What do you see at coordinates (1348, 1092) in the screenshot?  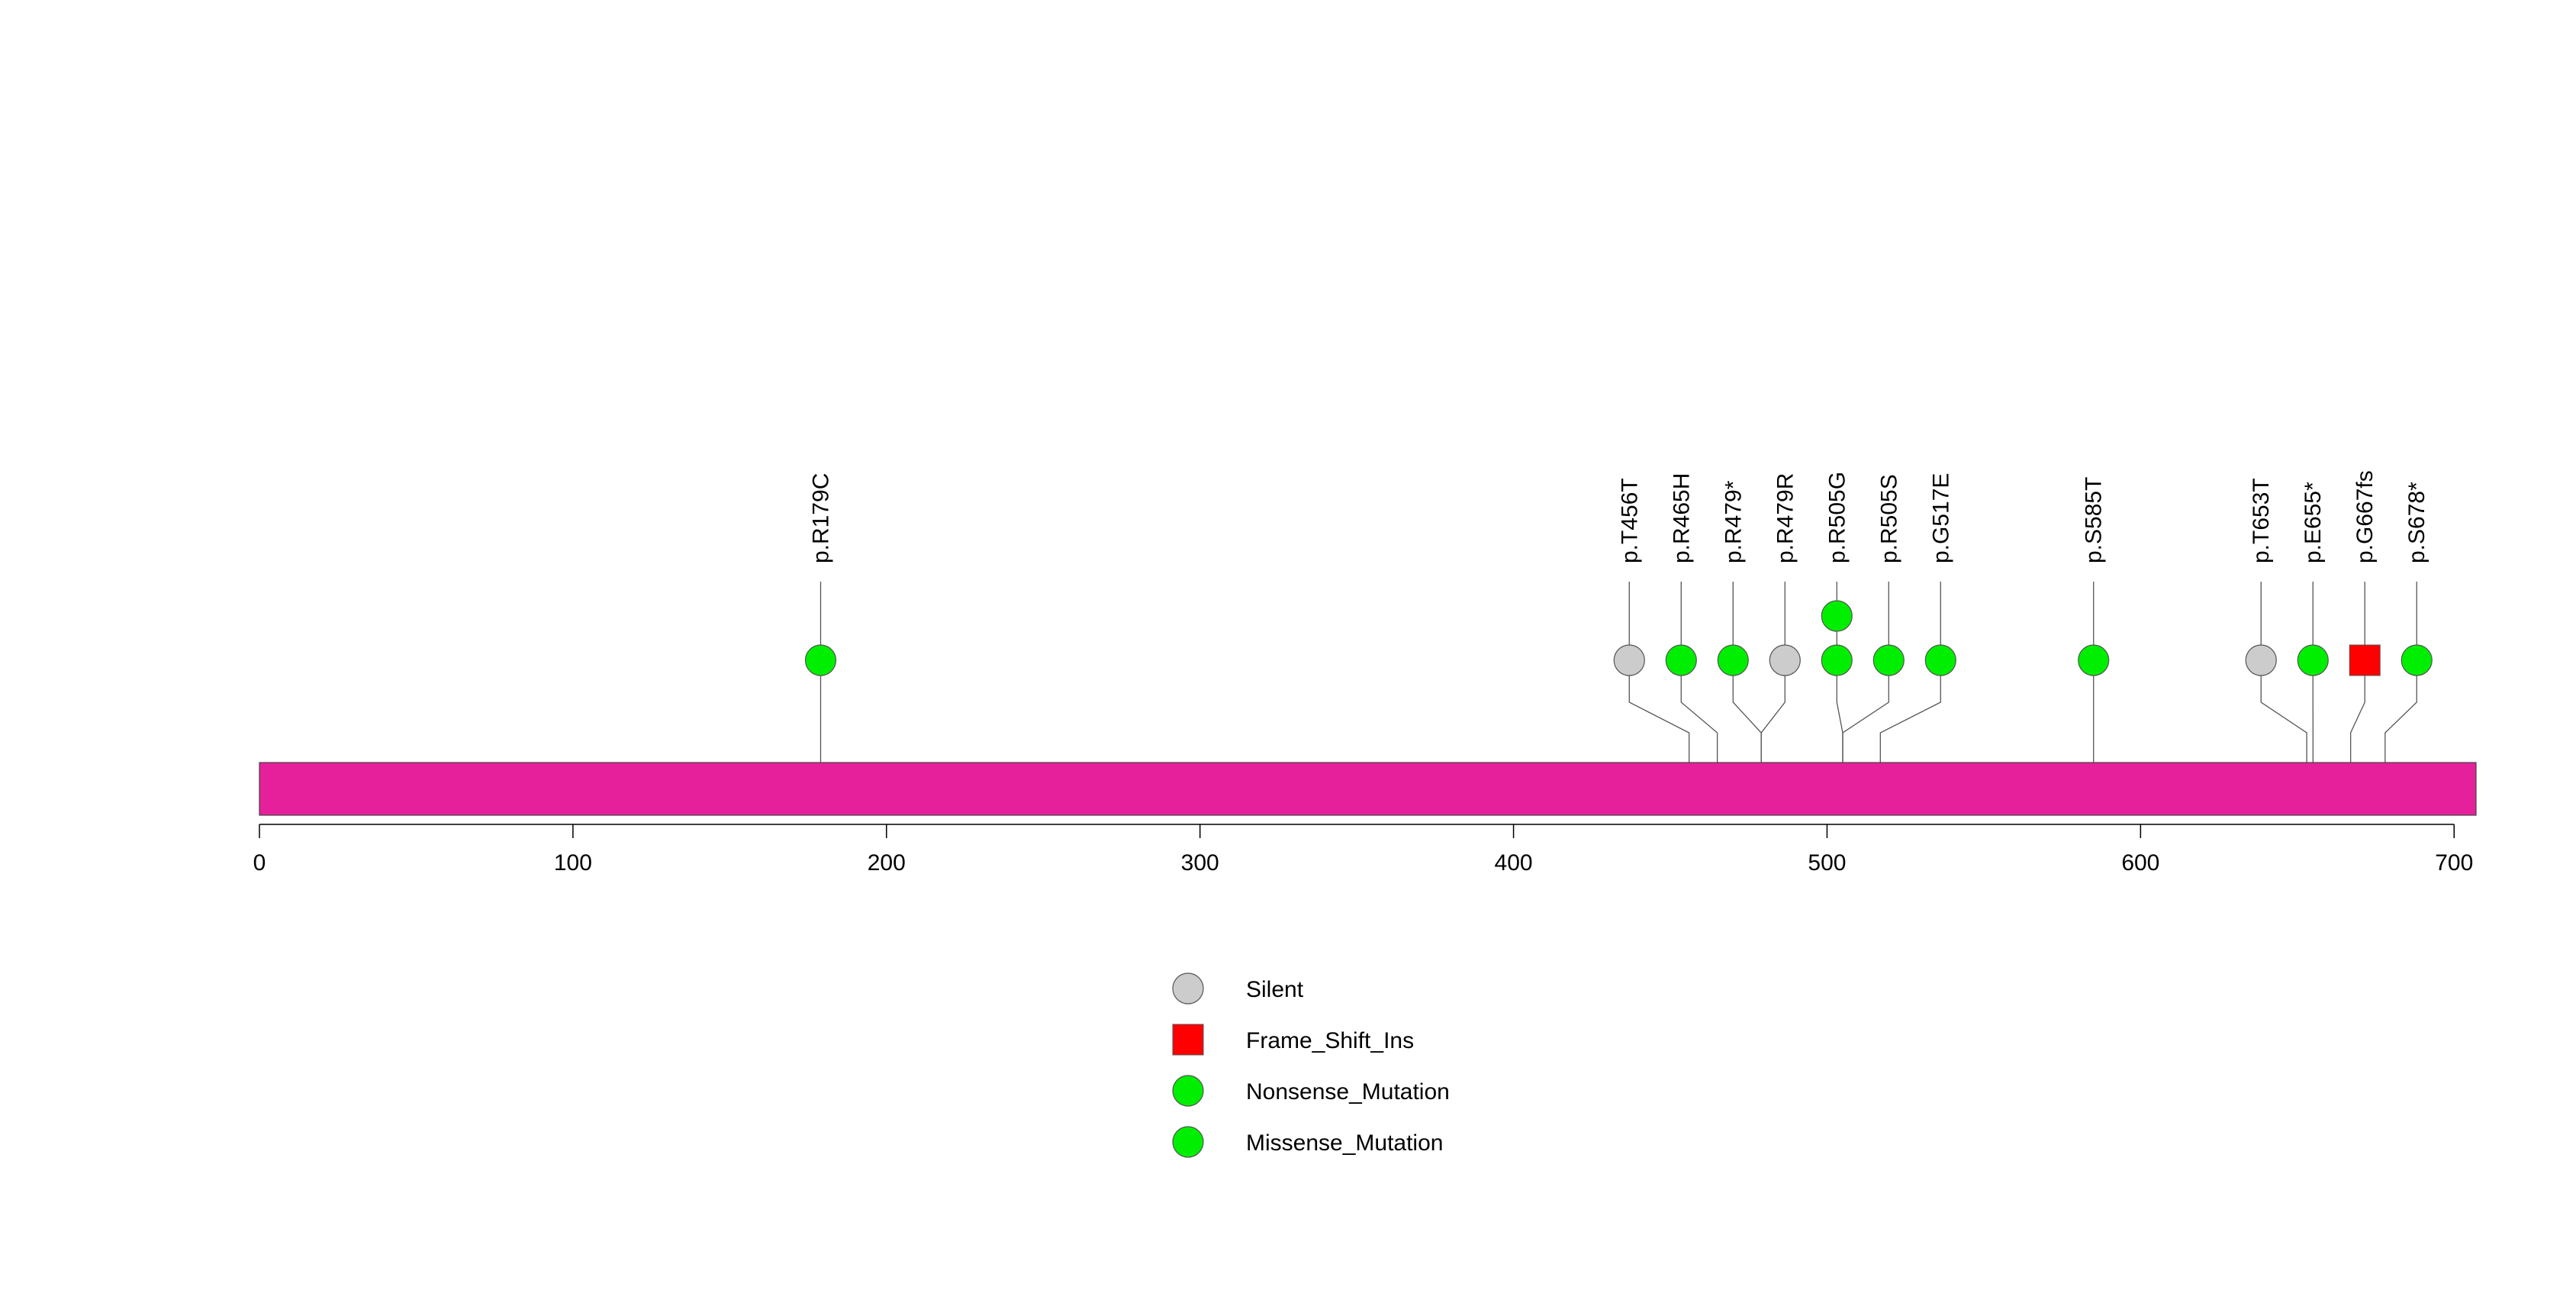 I see `legend-nonsense-mutation-label: Nonsense_Mutation` at bounding box center [1348, 1092].